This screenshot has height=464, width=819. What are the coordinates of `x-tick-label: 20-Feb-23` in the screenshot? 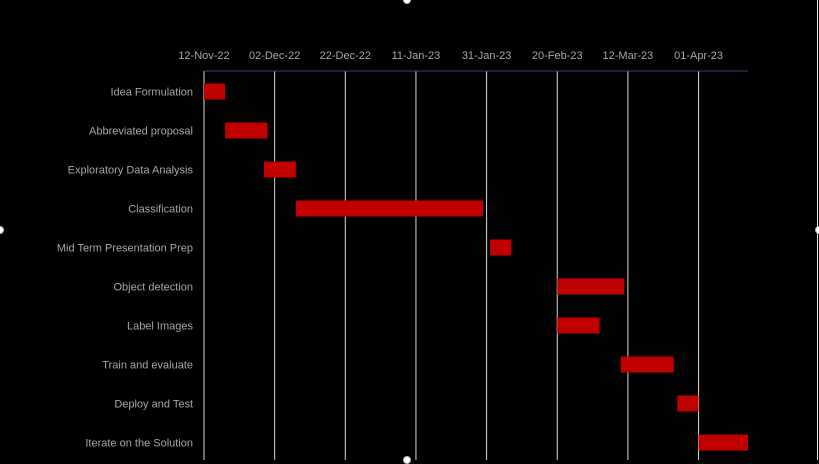 It's located at (557, 56).